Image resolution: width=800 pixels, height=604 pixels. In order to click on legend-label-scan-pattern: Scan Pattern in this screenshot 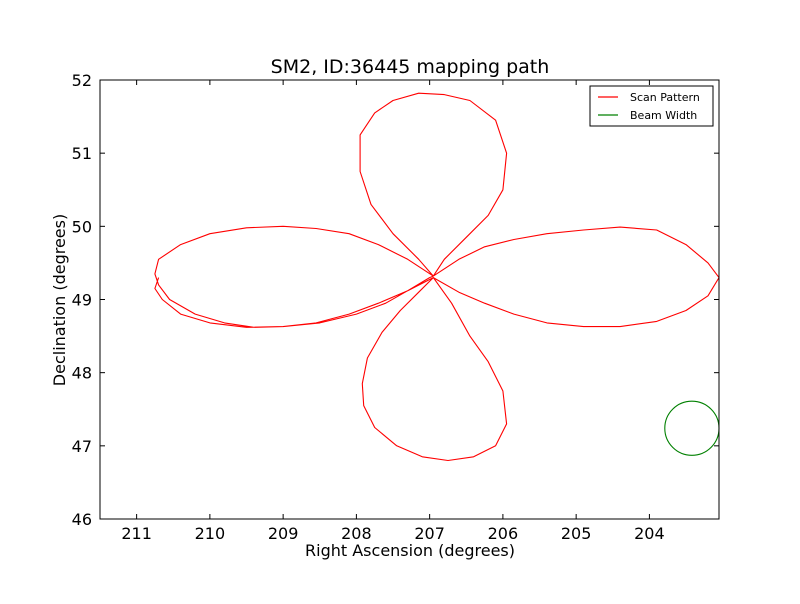, I will do `click(665, 97)`.